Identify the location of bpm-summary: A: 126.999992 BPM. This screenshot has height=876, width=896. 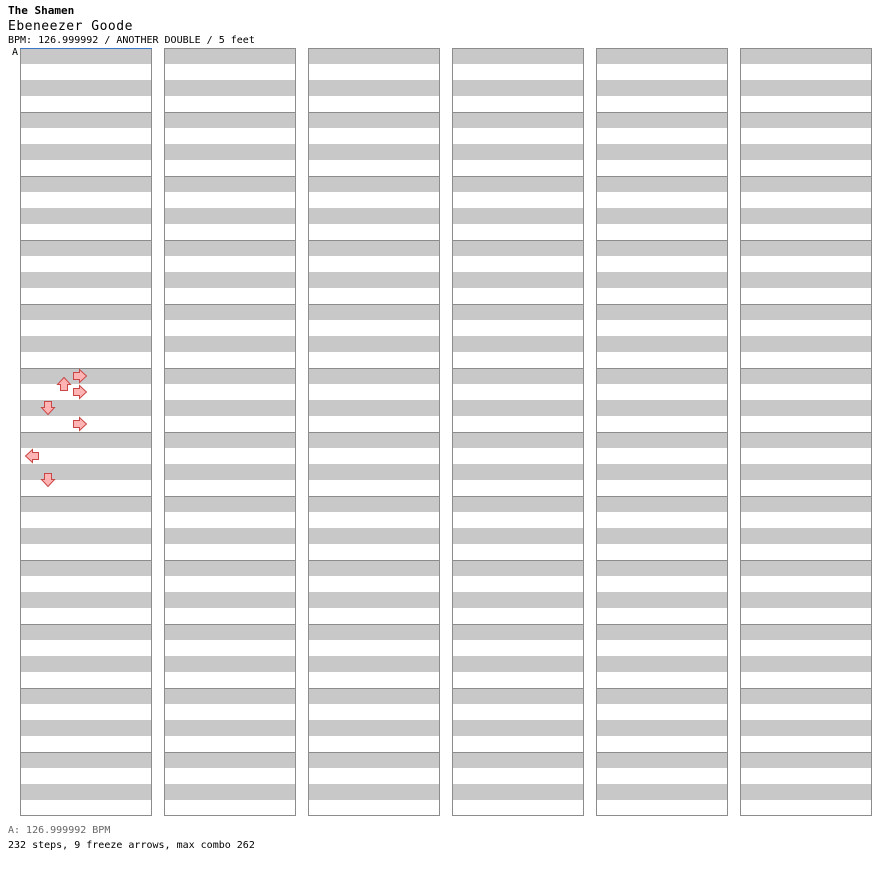
(59, 830).